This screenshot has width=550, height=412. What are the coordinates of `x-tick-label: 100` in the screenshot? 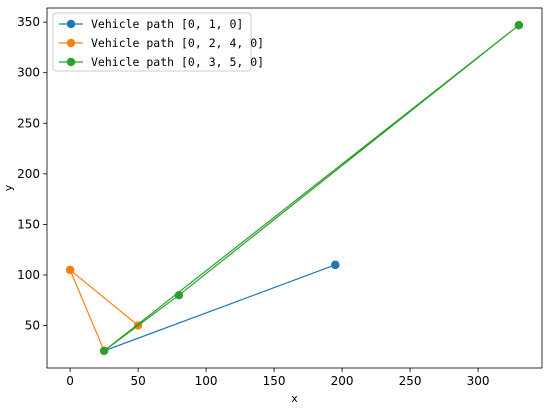 It's located at (206, 381).